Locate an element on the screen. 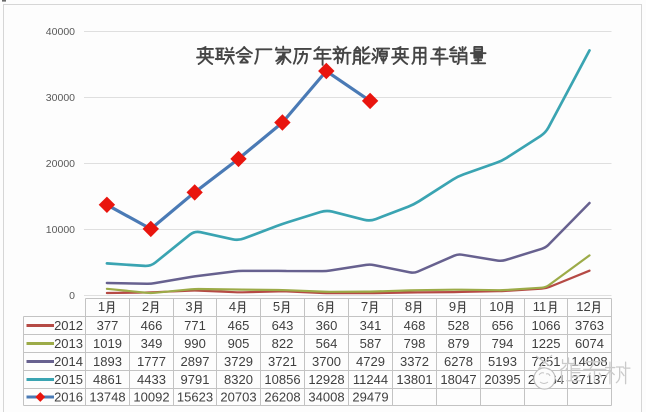  svg-text: 564 is located at coordinates (327, 343).